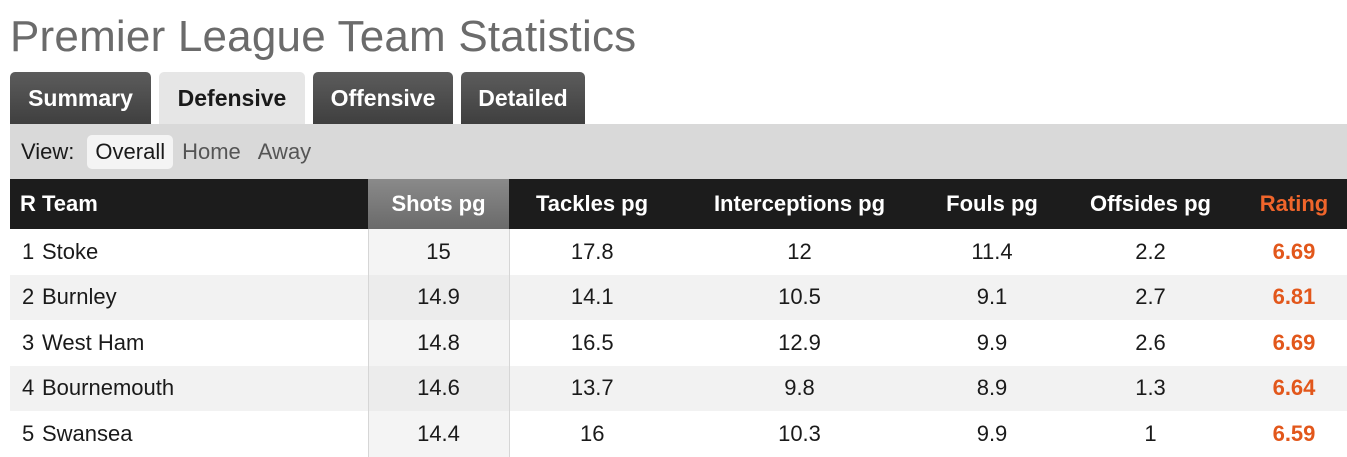 This screenshot has width=1347, height=457. Describe the element at coordinates (383, 98) in the screenshot. I see `tab-offensive: Offensive` at that location.